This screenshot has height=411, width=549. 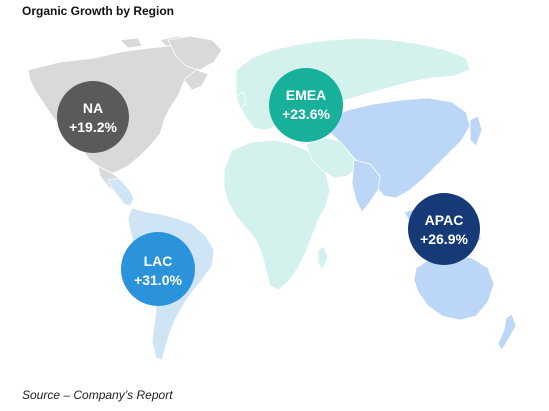 I want to click on na-growth-value: +19.2%, so click(x=93, y=127).